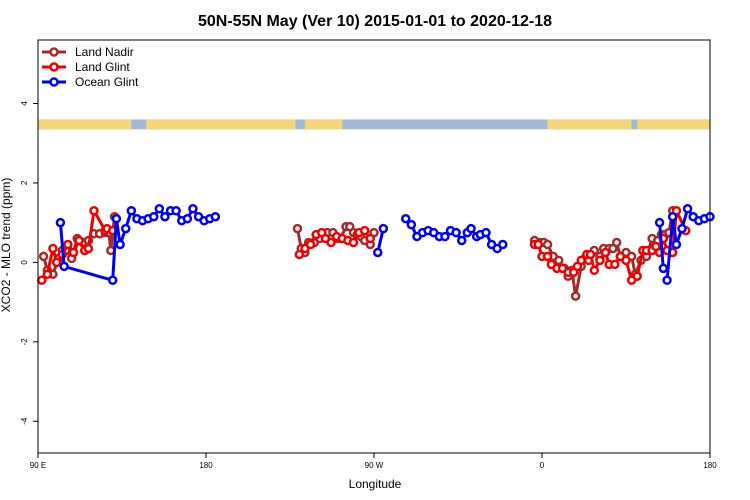  Describe the element at coordinates (24, 262) in the screenshot. I see `y-tick-label: 0` at that location.